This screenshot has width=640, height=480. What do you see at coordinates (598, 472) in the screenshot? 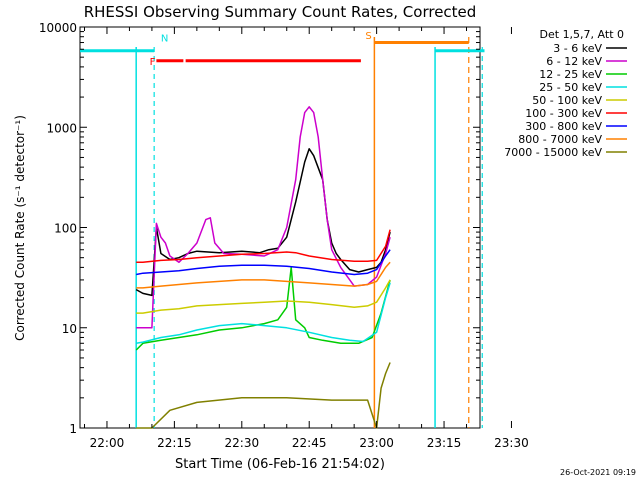
I see `footer-date: 26-Oct-2021 09:19` at bounding box center [598, 472].